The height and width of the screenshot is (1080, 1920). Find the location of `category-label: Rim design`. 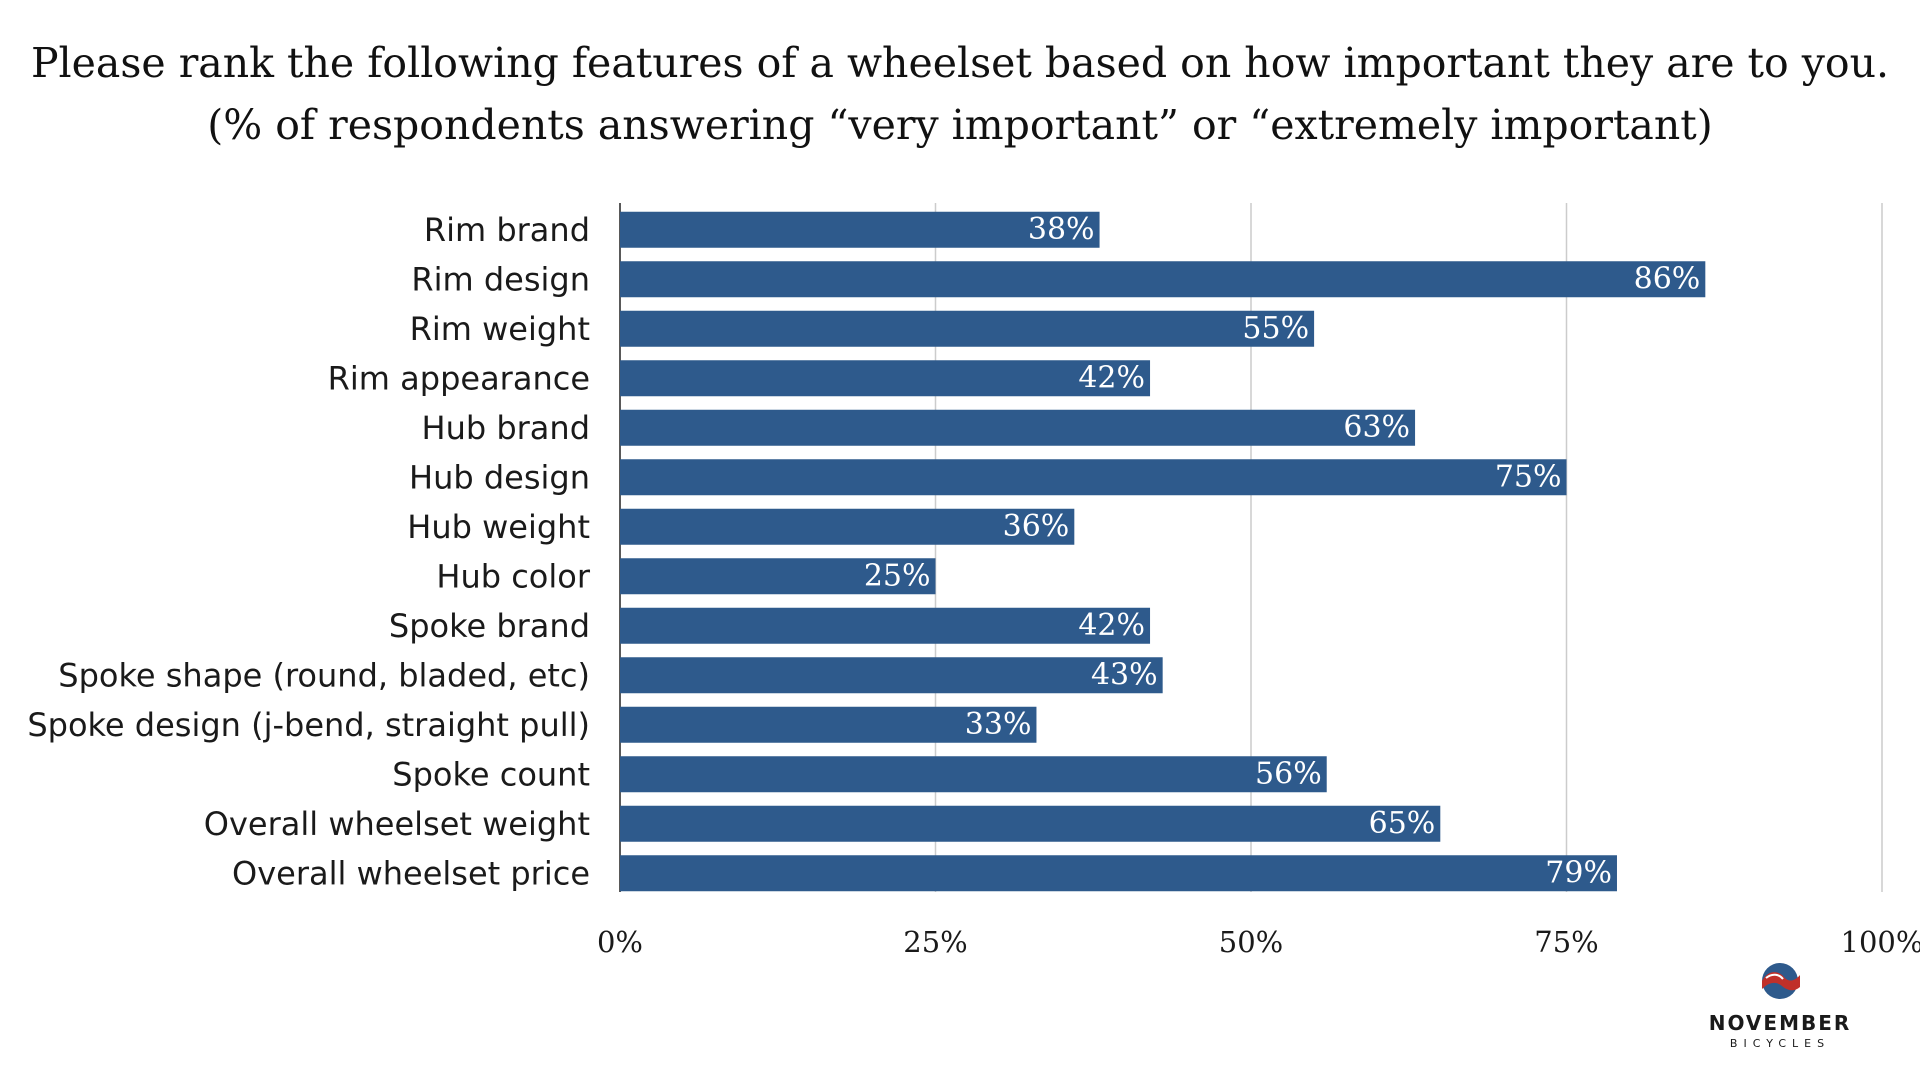

category-label: Rim design is located at coordinates (500, 279).